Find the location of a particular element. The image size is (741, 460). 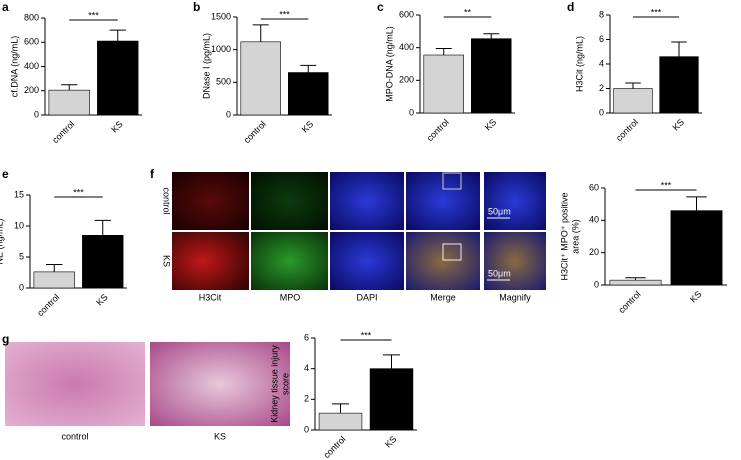

y-tick-label: 5 is located at coordinates (21, 256).